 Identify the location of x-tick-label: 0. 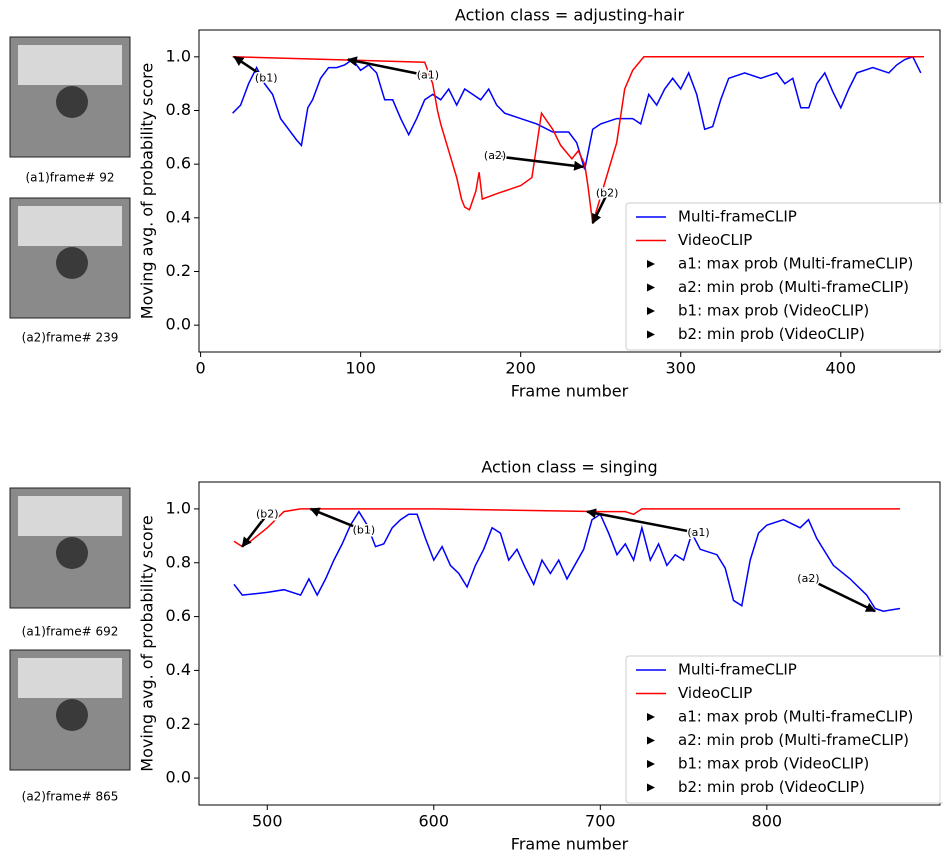
(201, 368).